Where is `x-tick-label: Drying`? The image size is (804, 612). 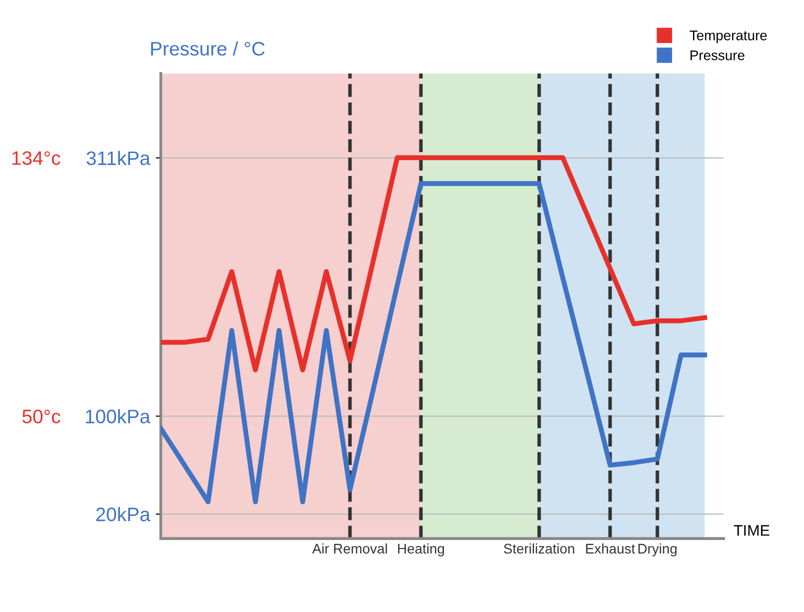
x-tick-label: Drying is located at coordinates (657, 549).